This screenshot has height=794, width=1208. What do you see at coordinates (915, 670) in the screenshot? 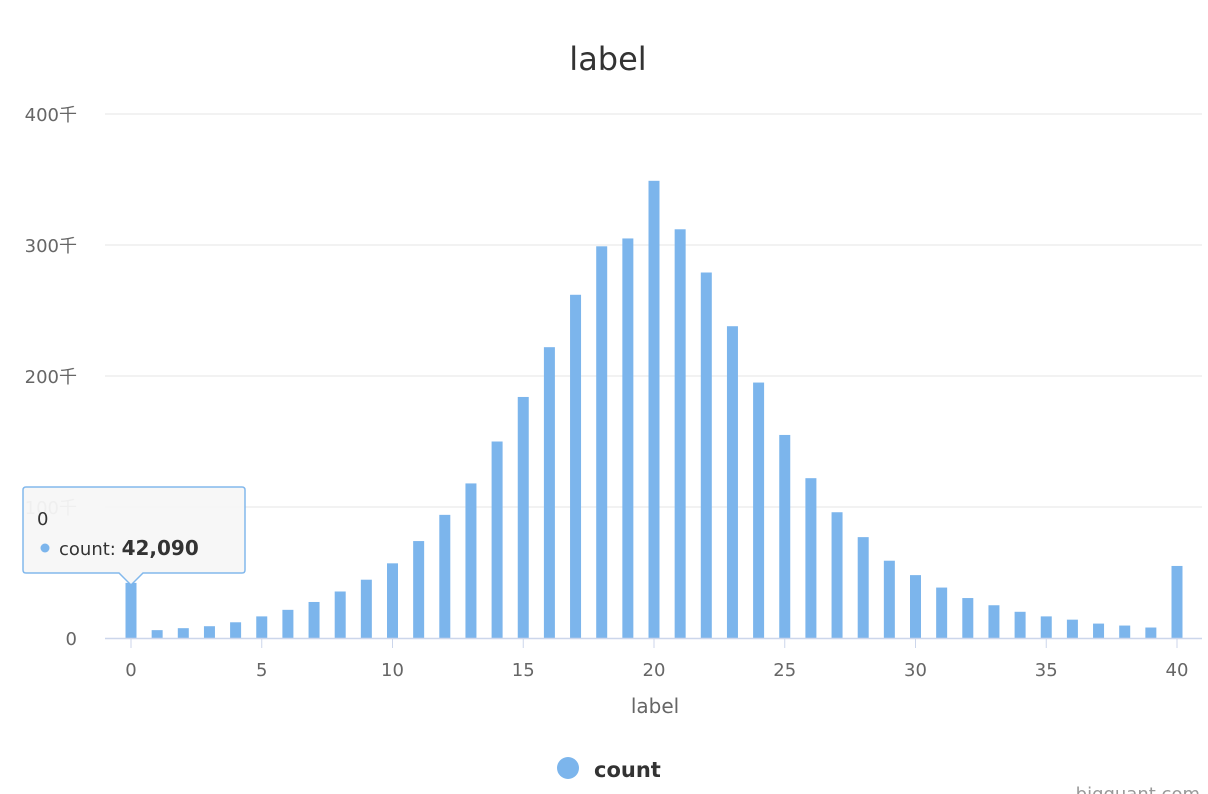
I see `x-tick-label: 30` at bounding box center [915, 670].